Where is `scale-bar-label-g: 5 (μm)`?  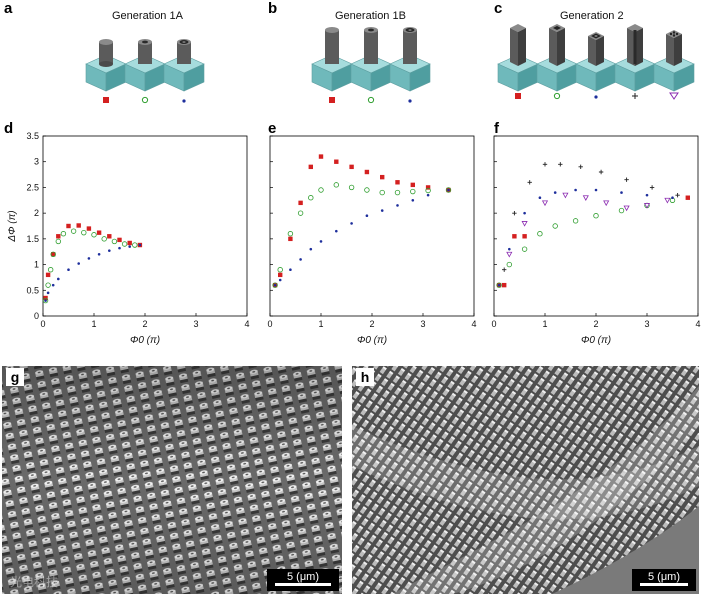
scale-bar-label-g: 5 (μm) is located at coordinates (302, 577).